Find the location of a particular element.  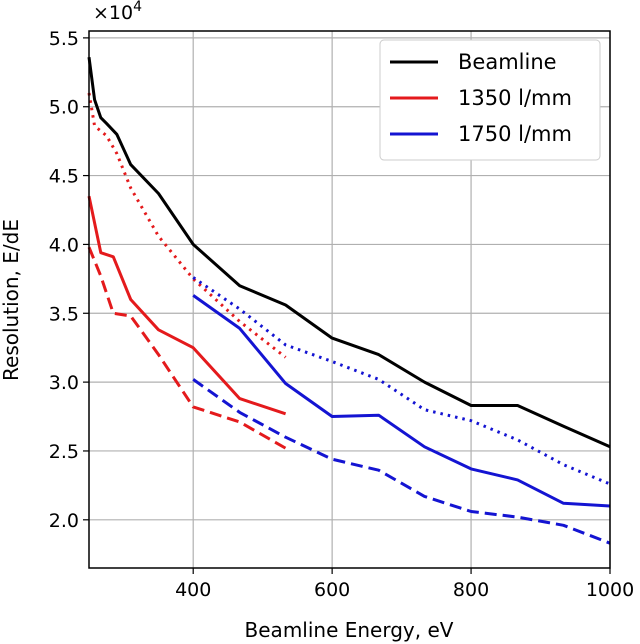

y-multiplier: ×104 is located at coordinates (117, 12).